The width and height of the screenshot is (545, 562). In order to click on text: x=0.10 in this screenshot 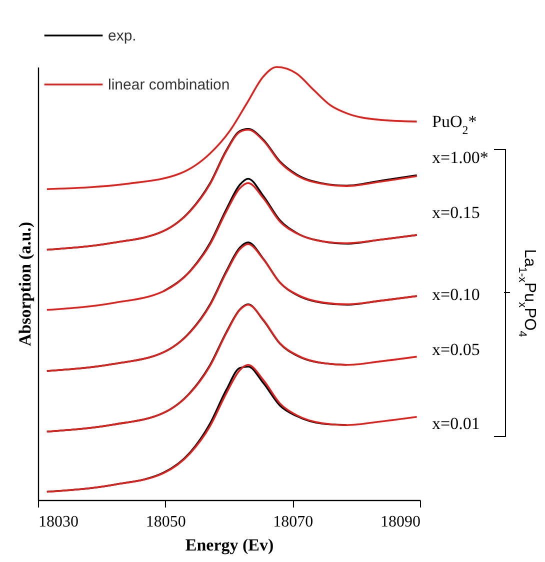, I will do `click(456, 294)`.